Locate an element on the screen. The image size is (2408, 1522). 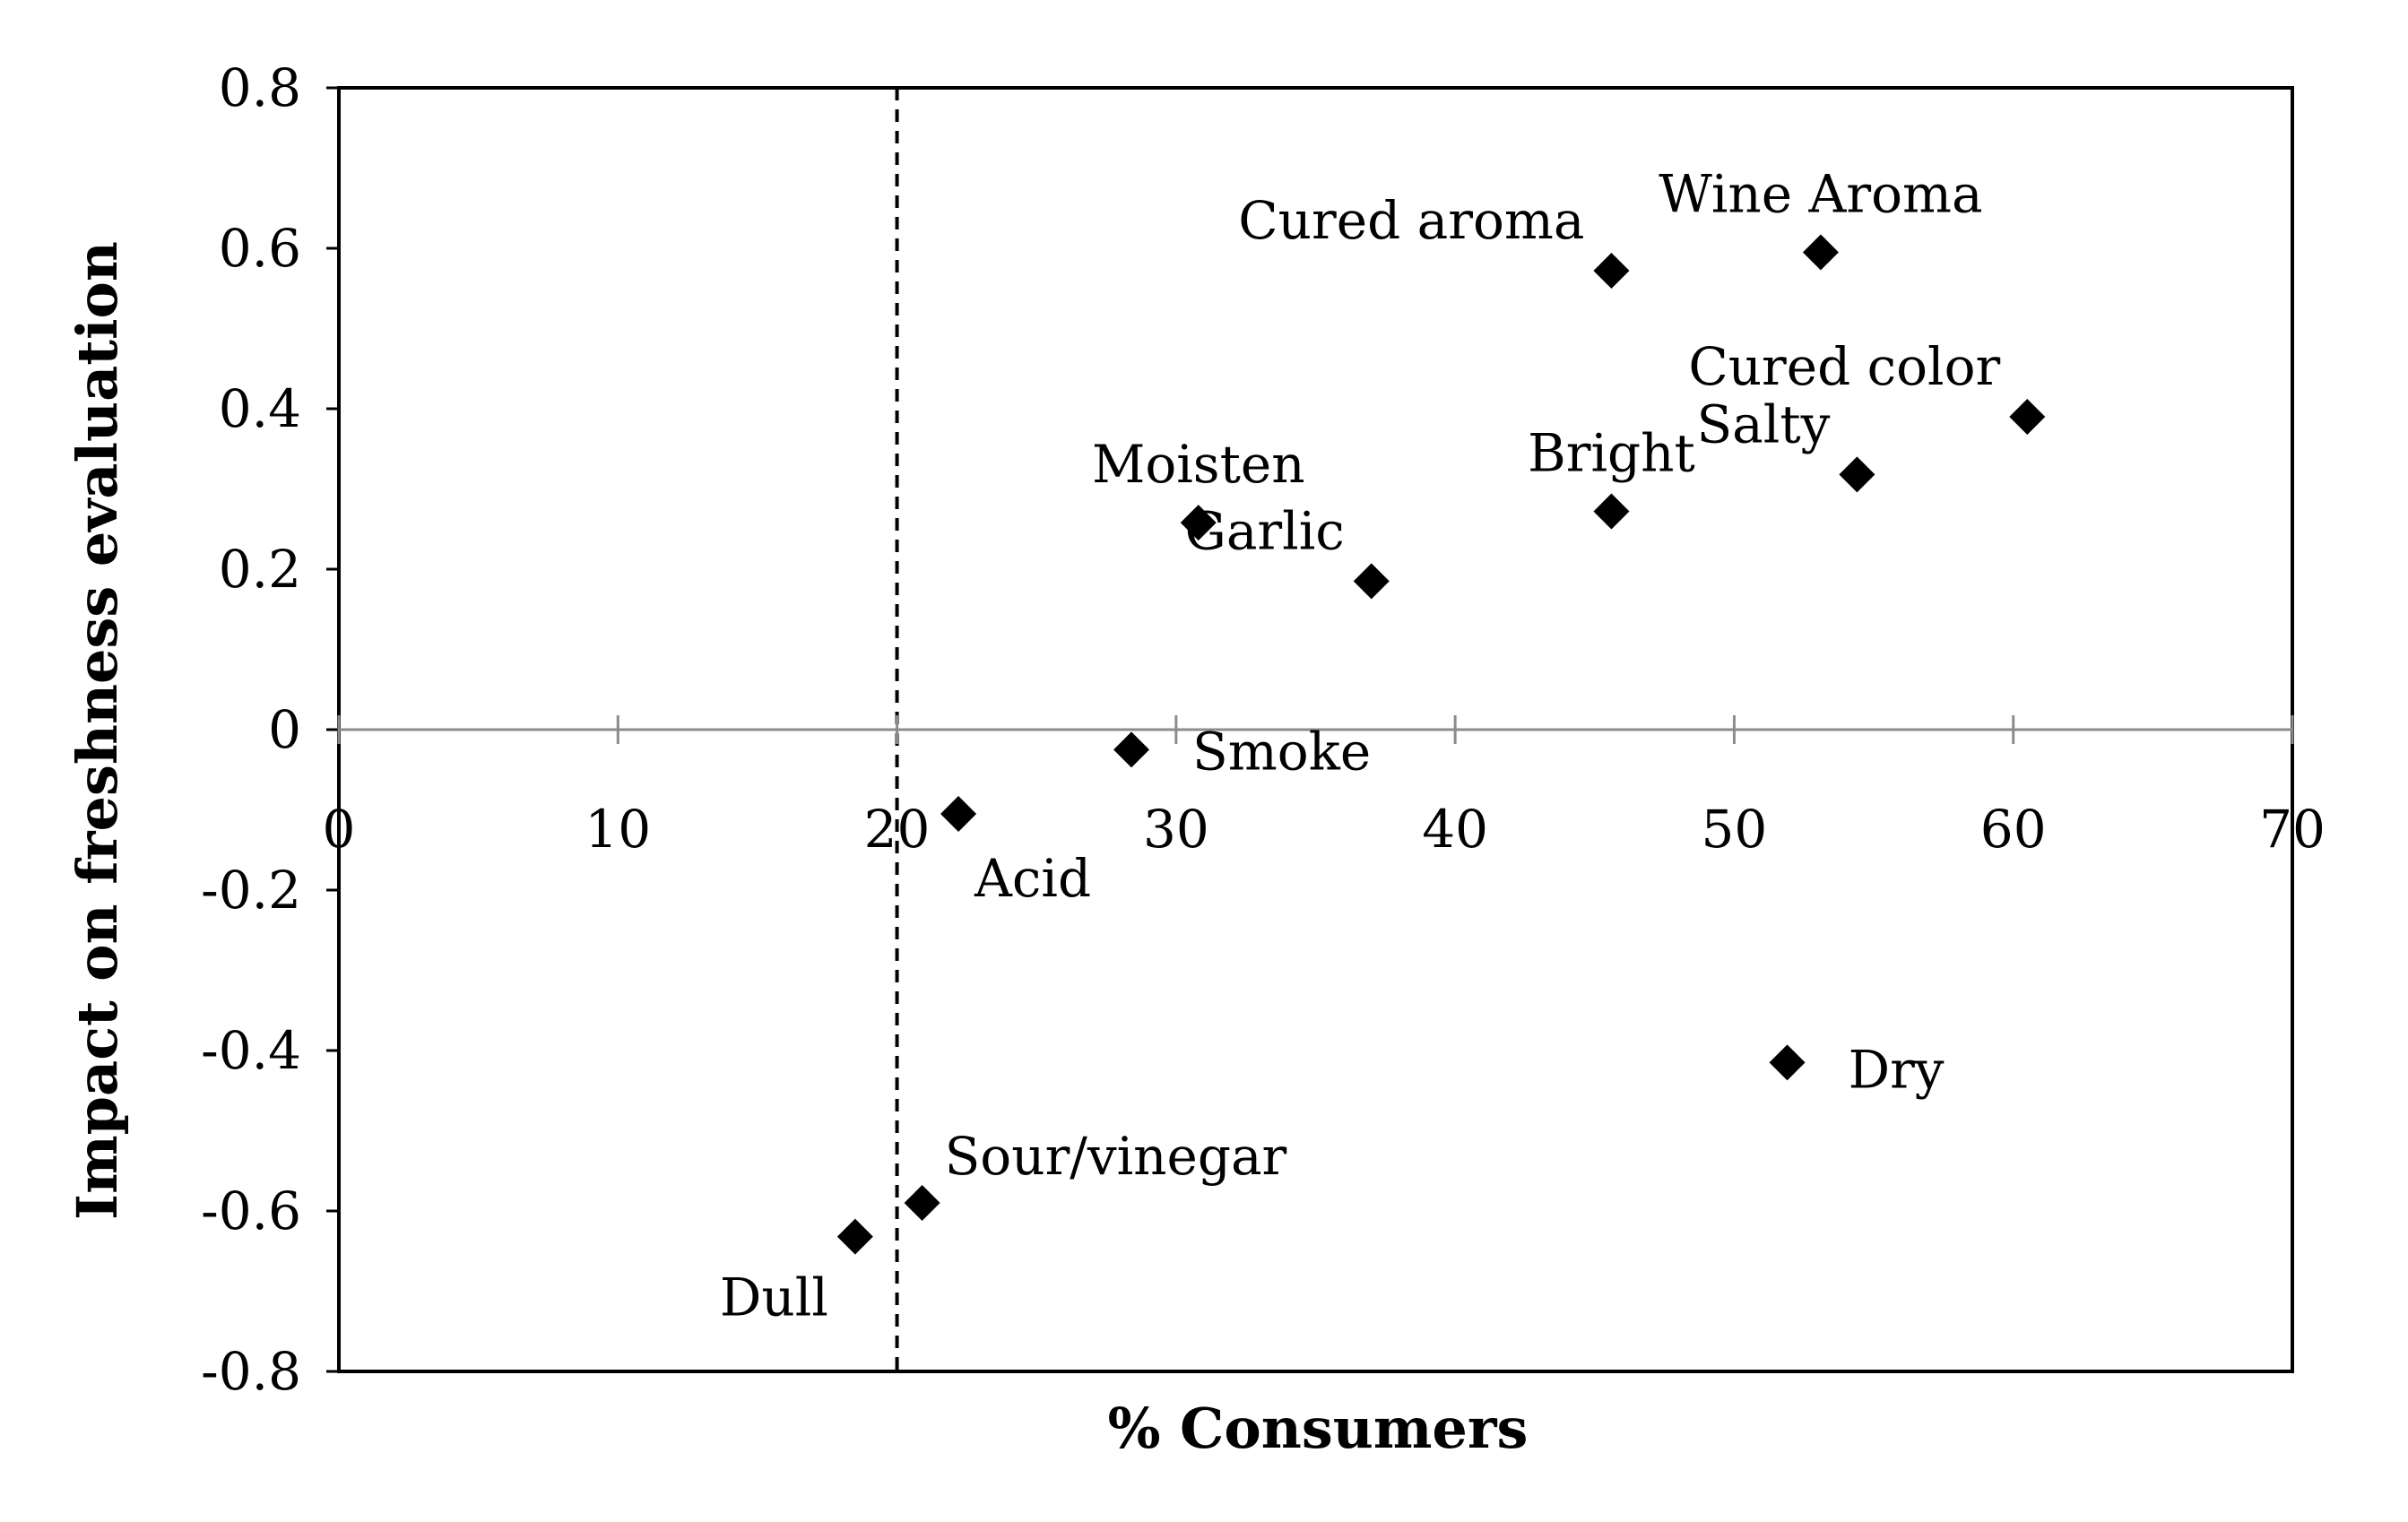
data-point-label: Salty is located at coordinates (1763, 424).